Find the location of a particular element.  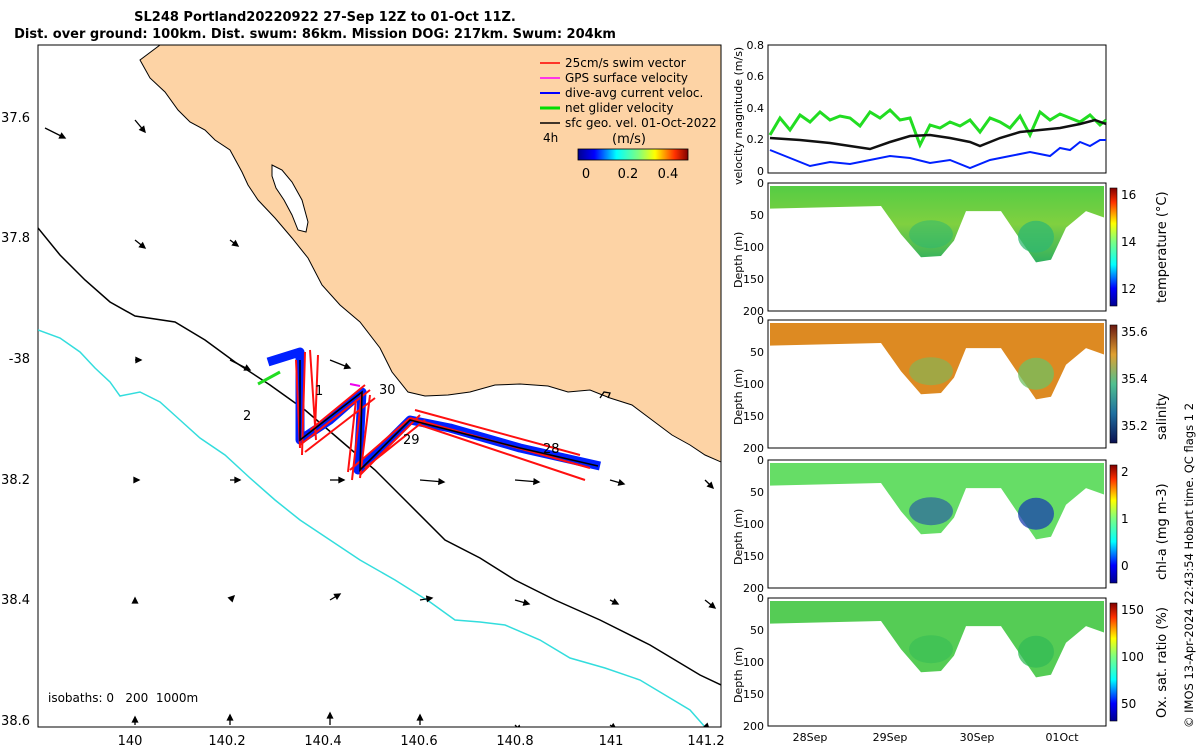

colorbar-tick-label: 50 is located at coordinates (1128, 704).